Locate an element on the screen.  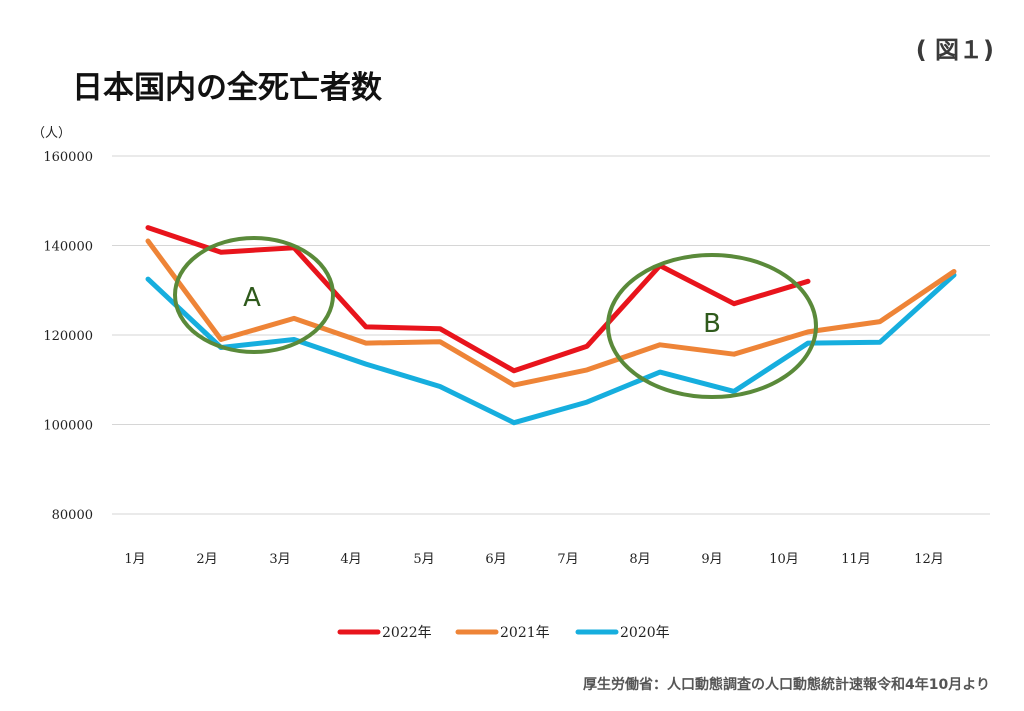
figure-label: ( 図１) is located at coordinates (954, 50).